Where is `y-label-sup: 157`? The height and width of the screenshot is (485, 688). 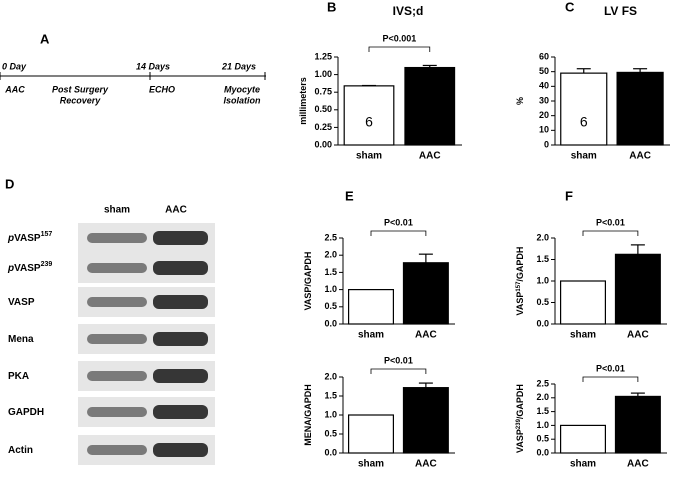
y-label-sup: 157 is located at coordinates (519, 286).